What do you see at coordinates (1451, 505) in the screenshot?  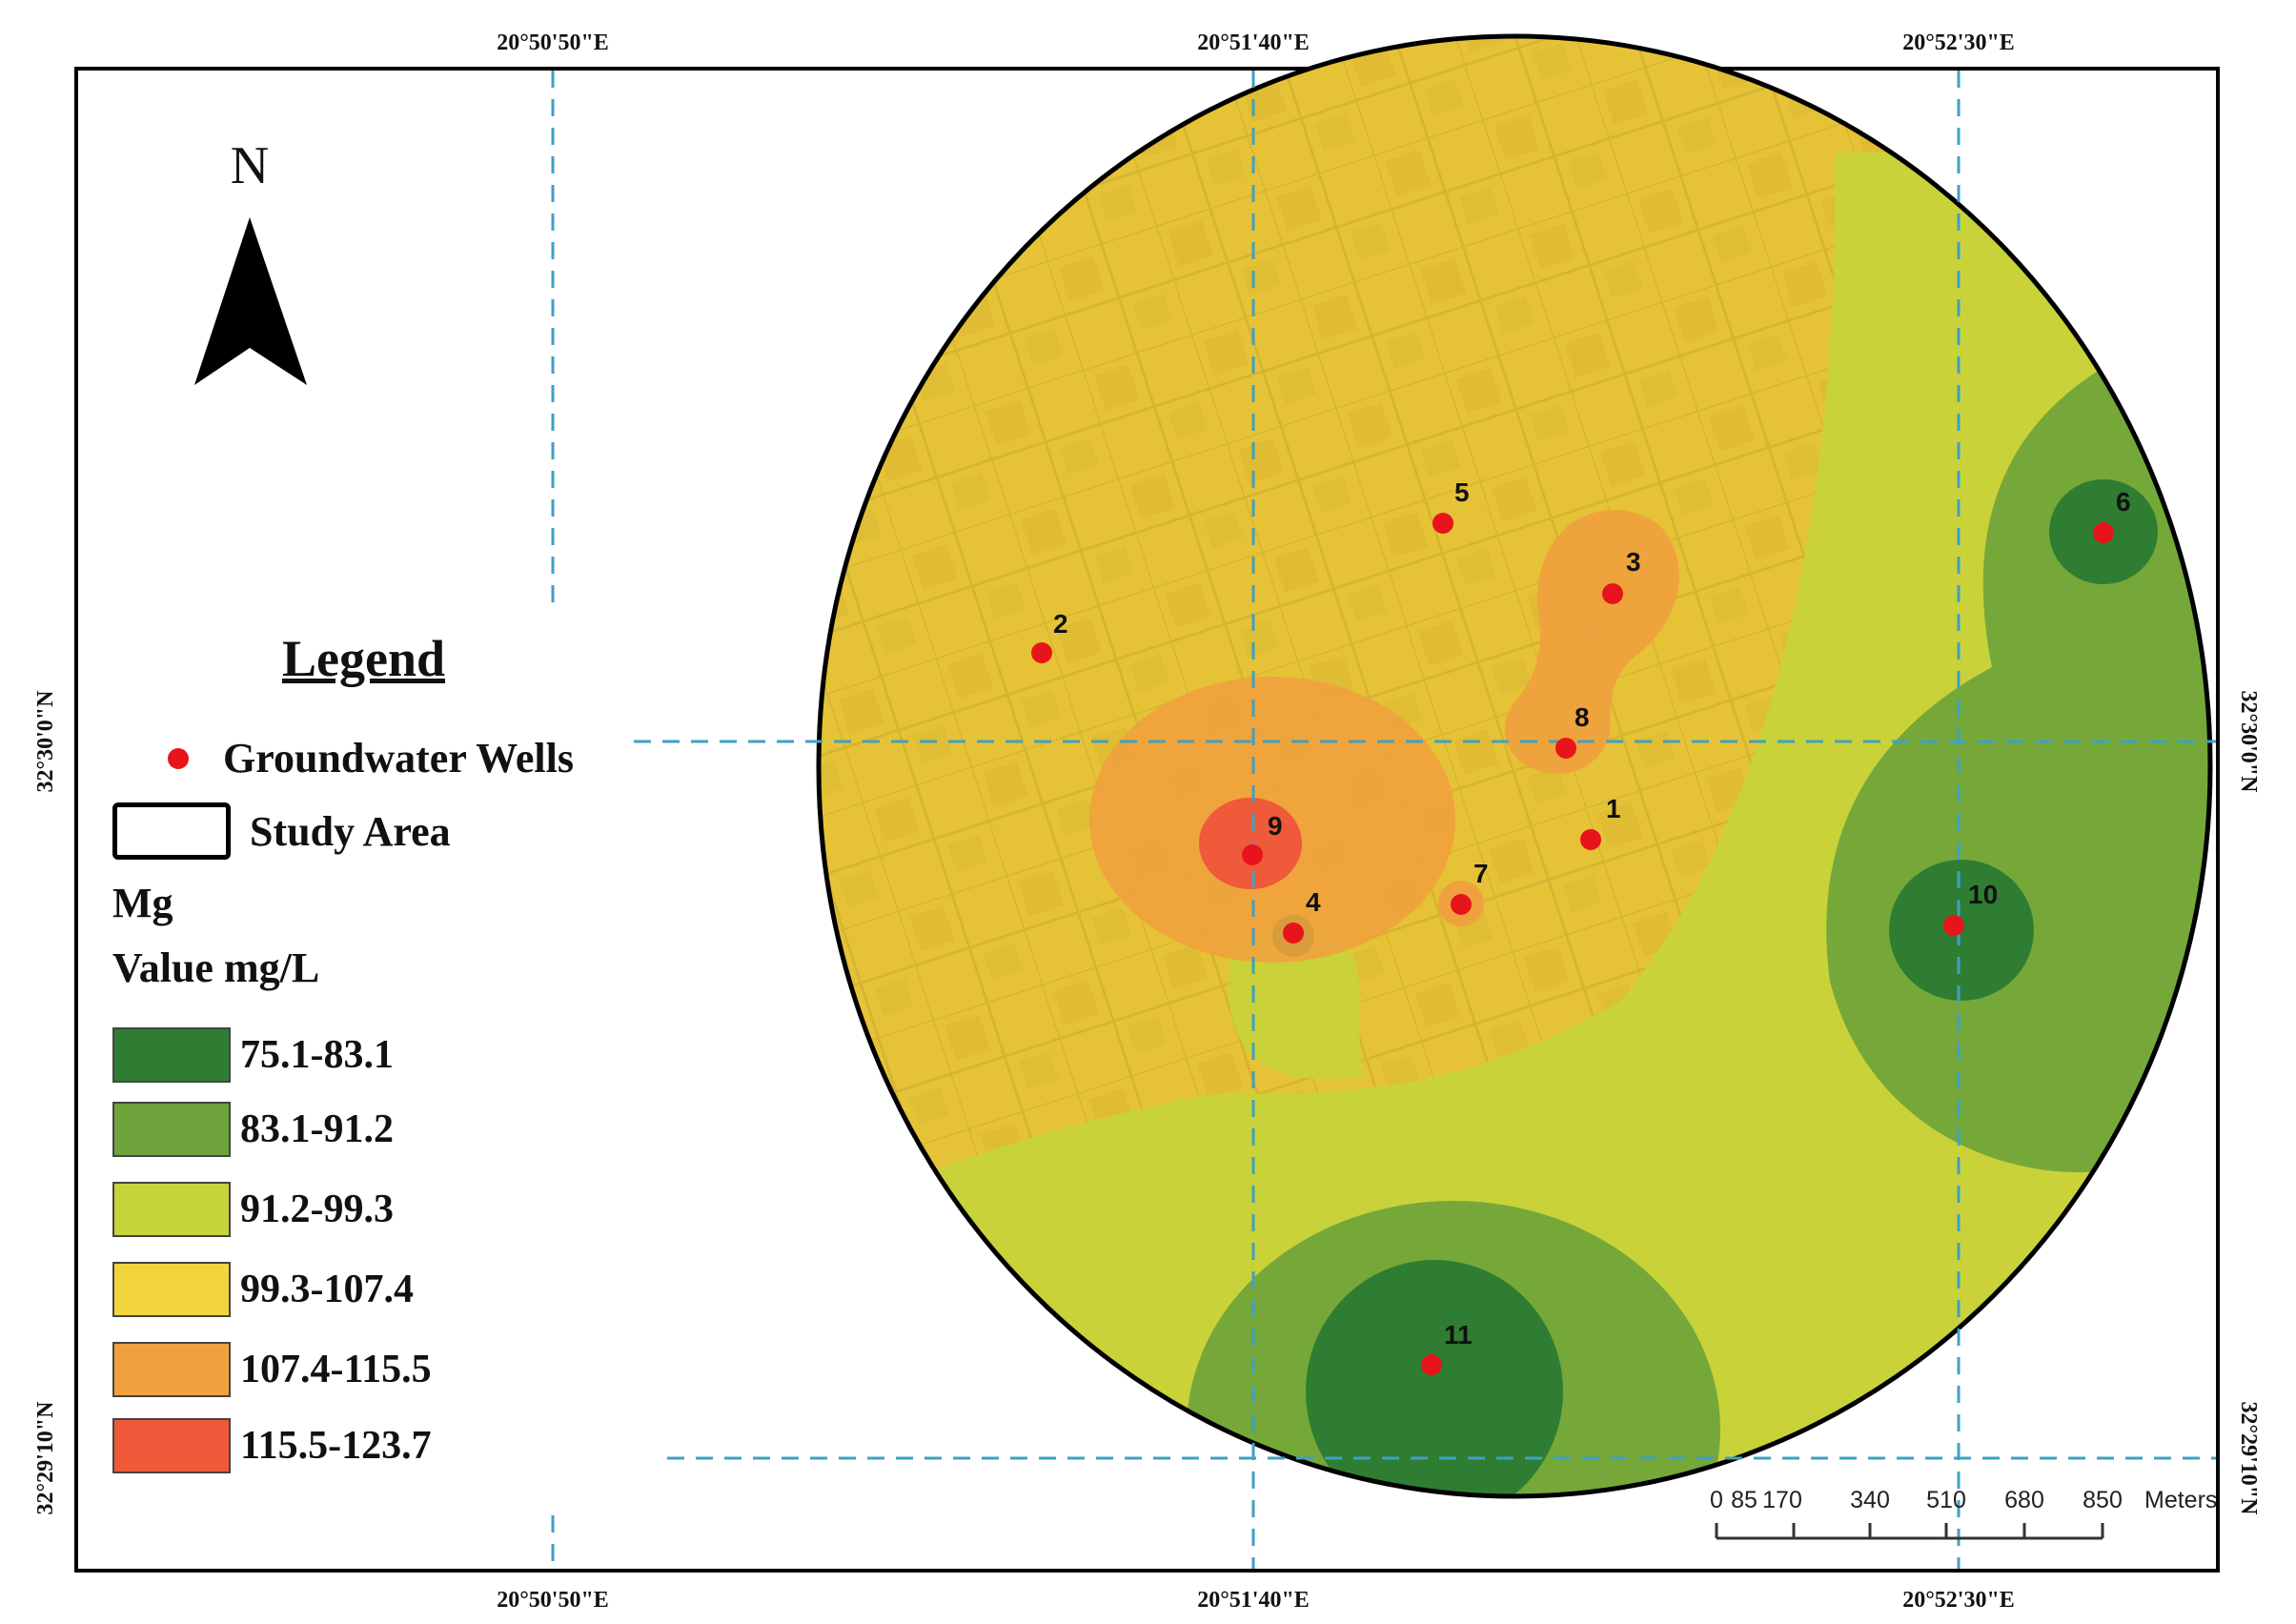 I see `well-marker: 5` at bounding box center [1451, 505].